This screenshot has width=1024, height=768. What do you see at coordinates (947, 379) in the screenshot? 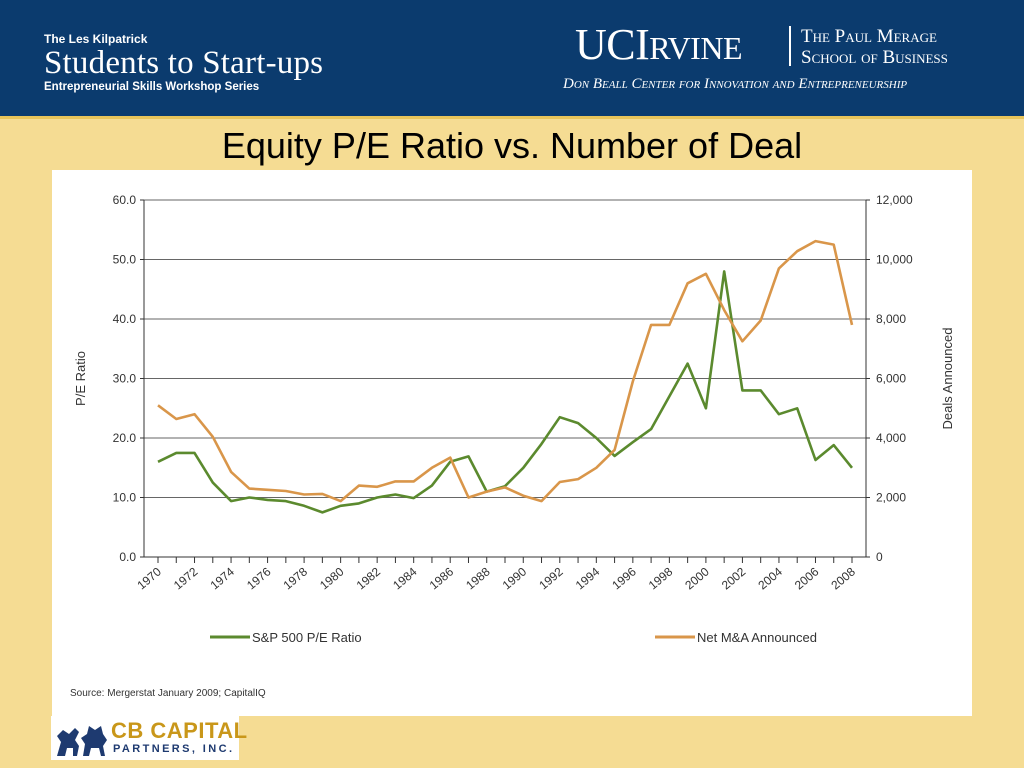
I see `y-right-axis-label: Deals Announced` at bounding box center [947, 379].